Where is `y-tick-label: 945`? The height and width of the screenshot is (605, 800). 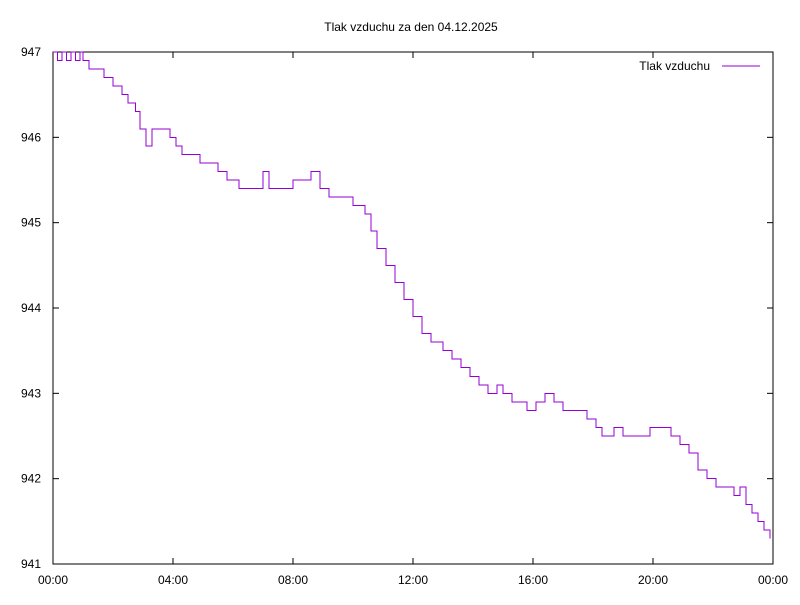 y-tick-label: 945 is located at coordinates (31, 223).